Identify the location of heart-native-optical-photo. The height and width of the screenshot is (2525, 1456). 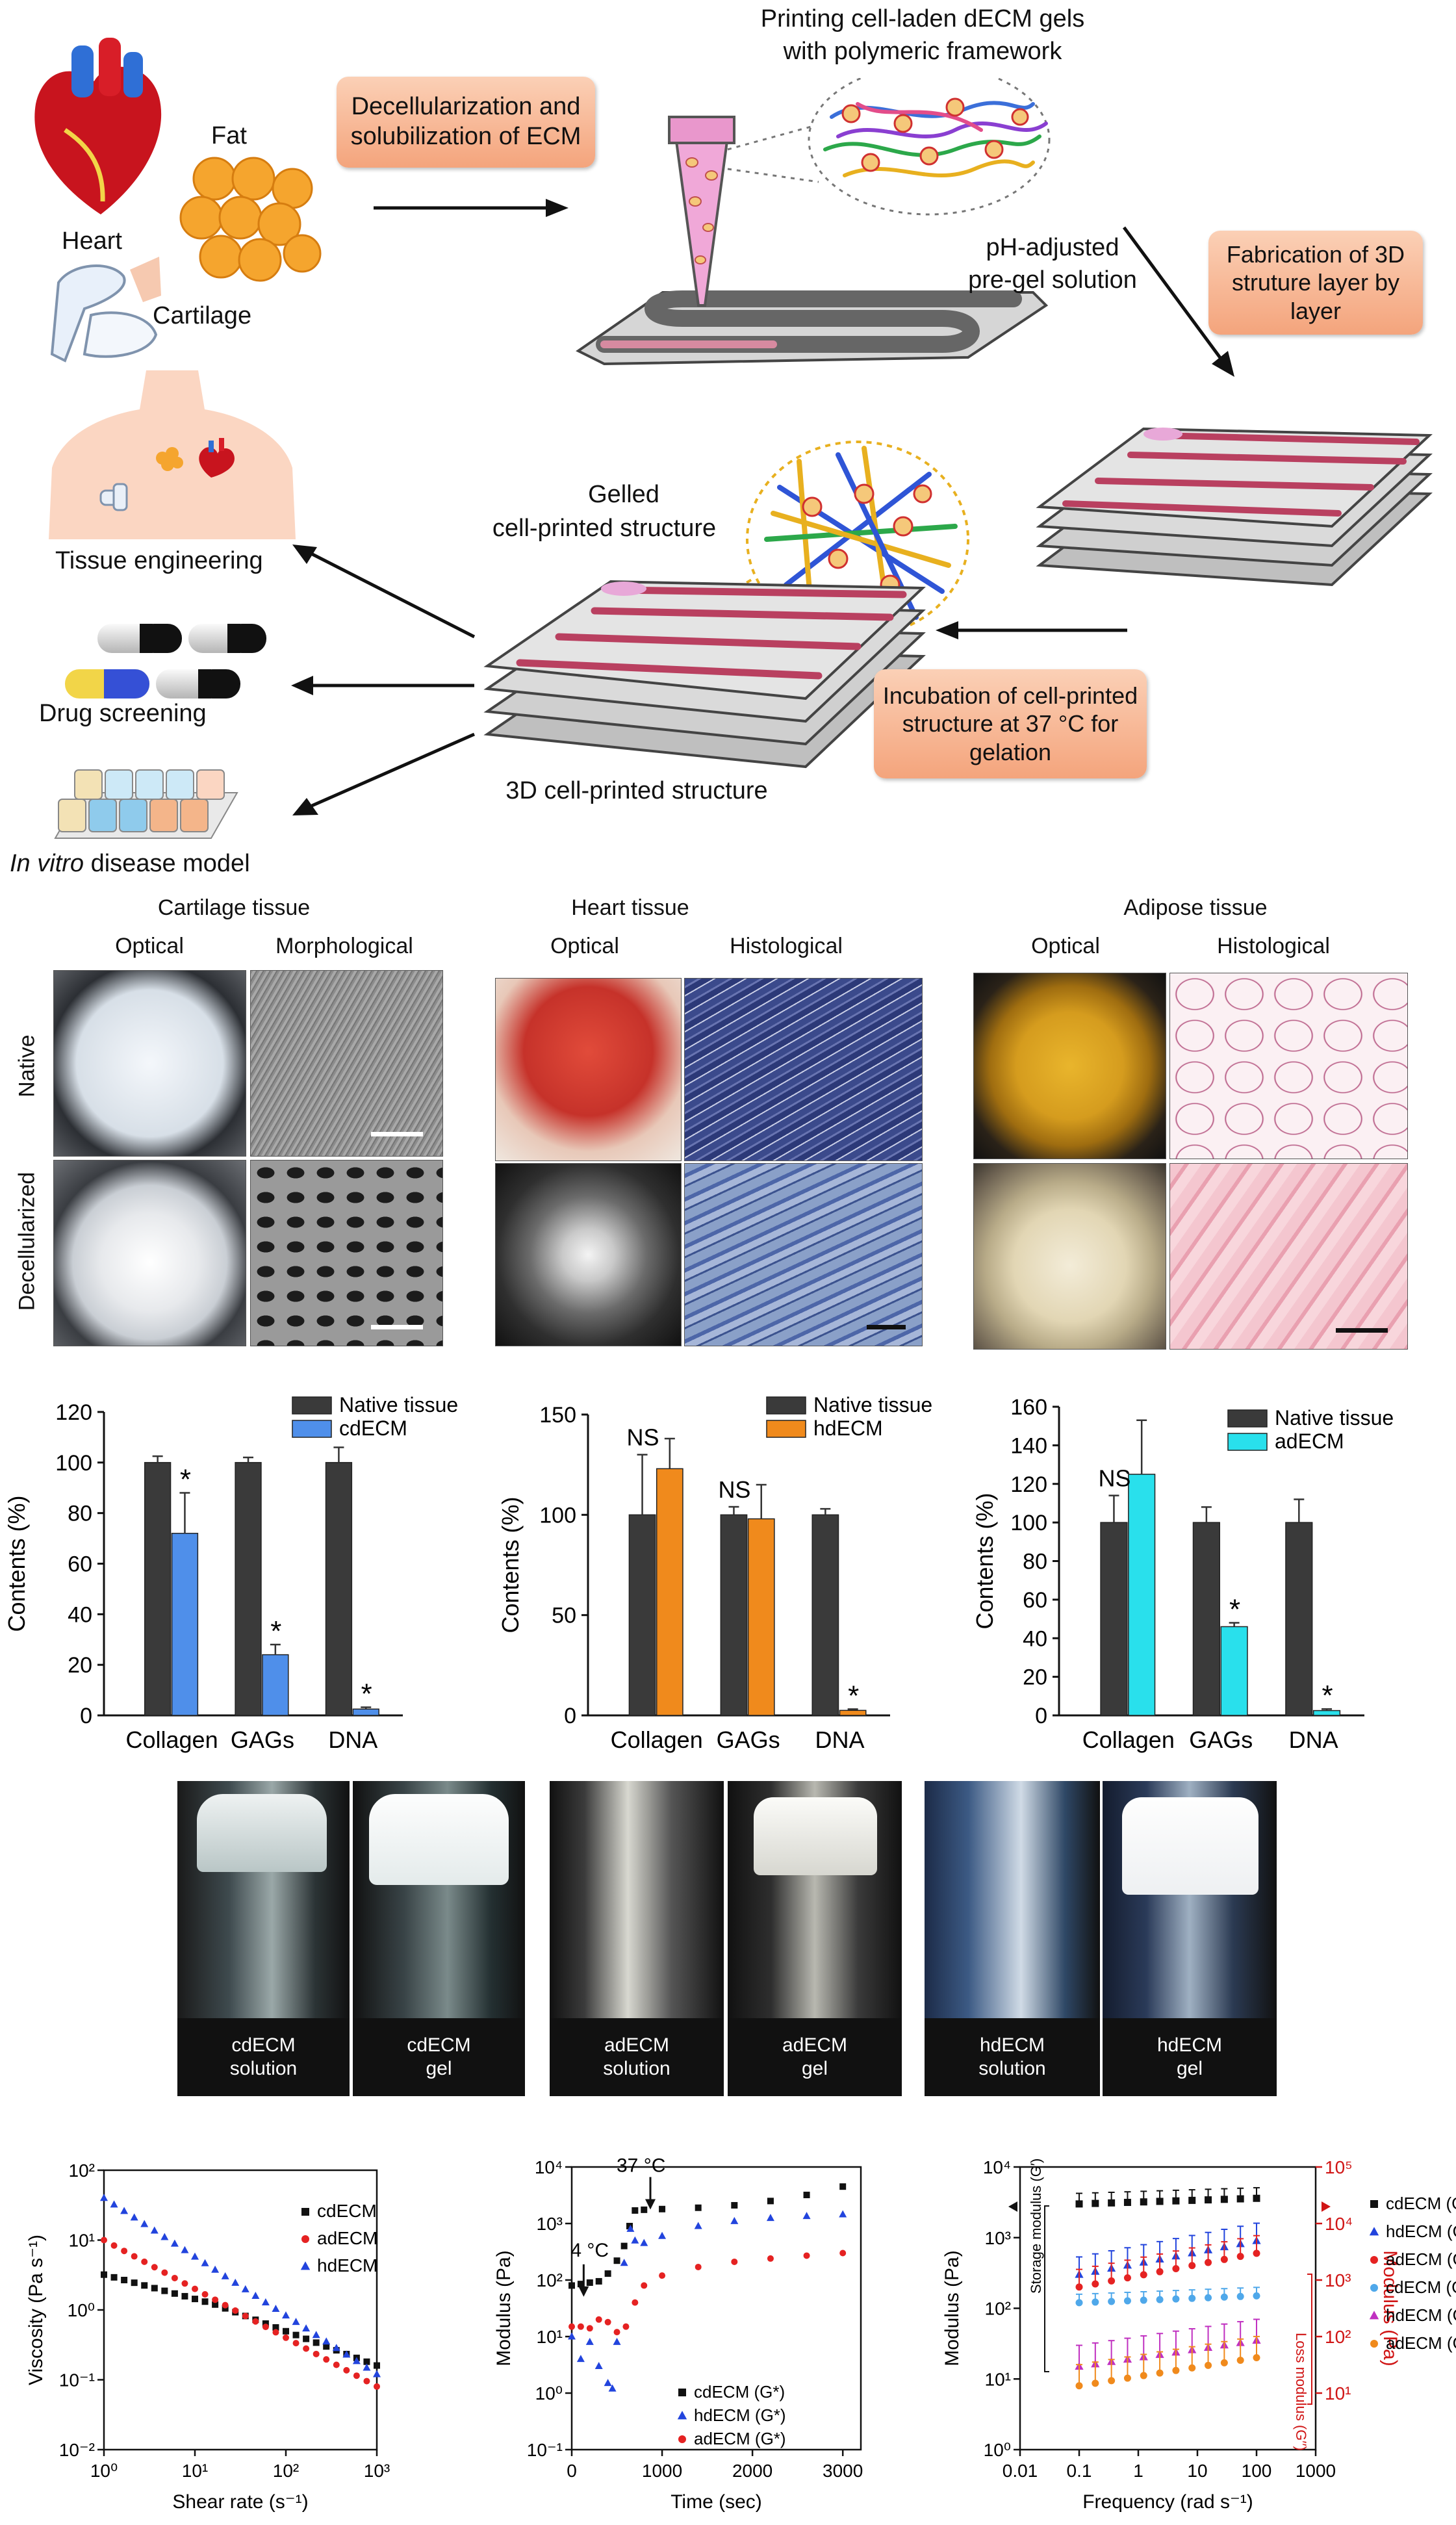
(588, 1069).